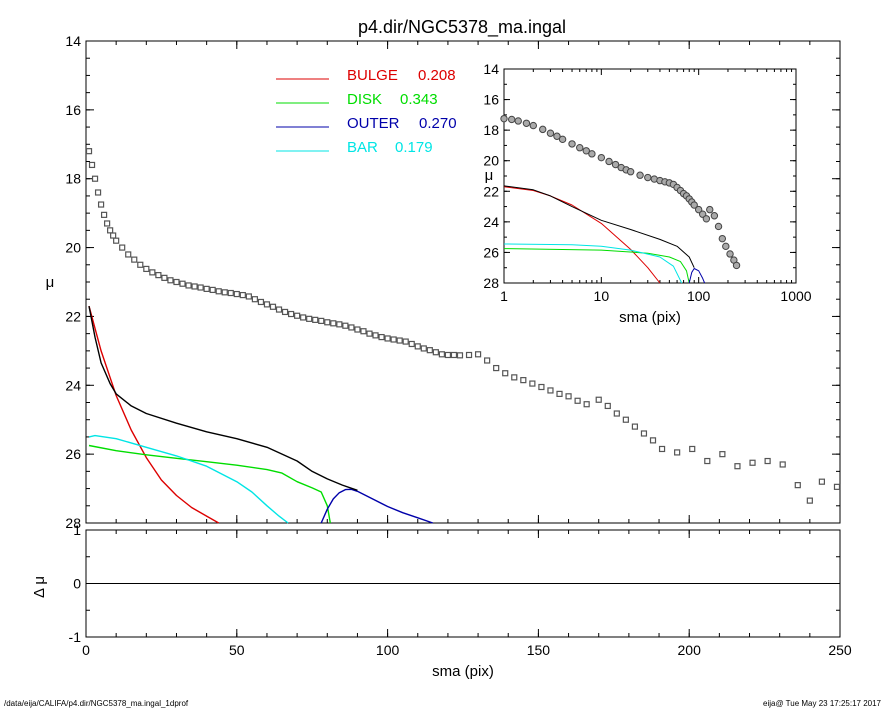 The width and height of the screenshot is (885, 708). What do you see at coordinates (593, 263) in the screenshot?
I see `inset-curve-bar` at bounding box center [593, 263].